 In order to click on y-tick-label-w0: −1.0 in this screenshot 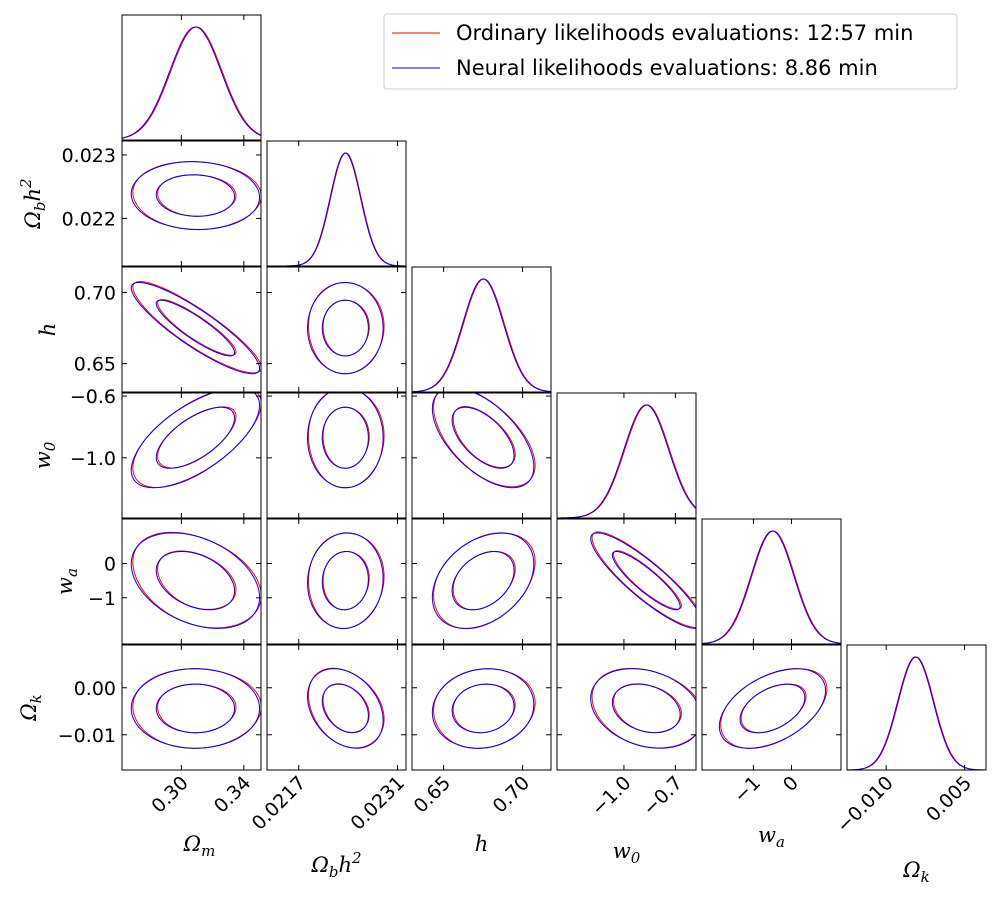, I will do `click(93, 459)`.